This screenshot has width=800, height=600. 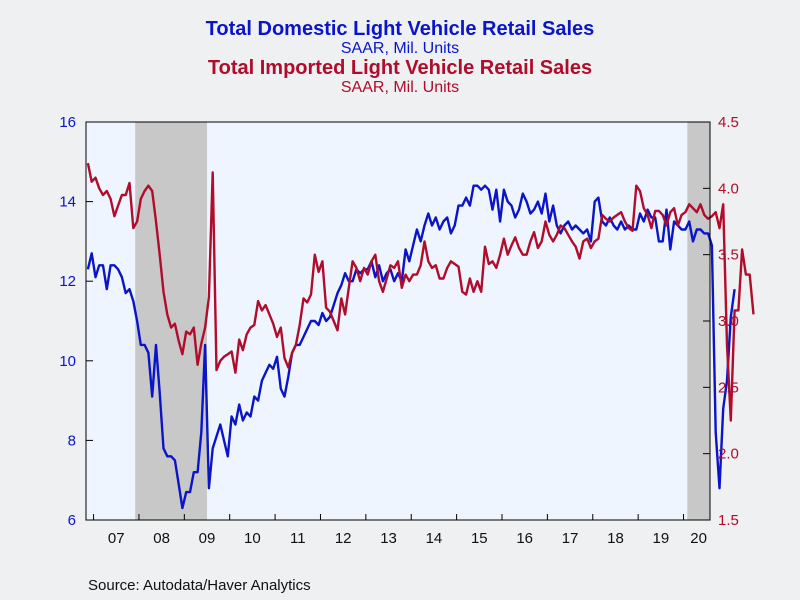 What do you see at coordinates (161, 538) in the screenshot?
I see `x-tick-label: 08` at bounding box center [161, 538].